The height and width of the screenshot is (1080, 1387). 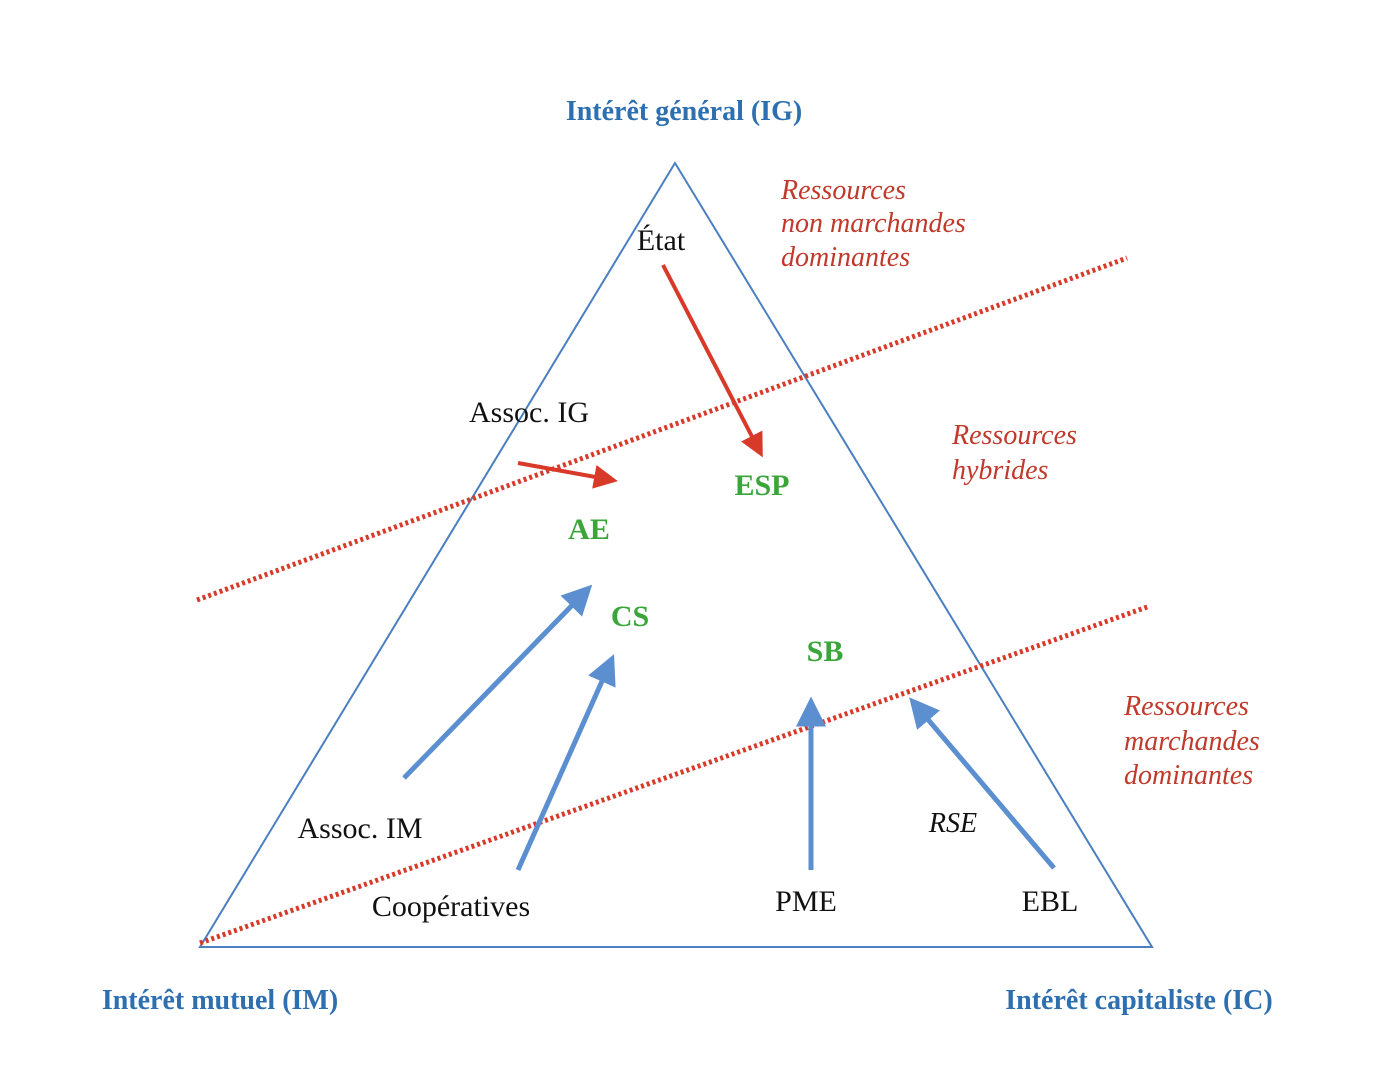 What do you see at coordinates (873, 223) in the screenshot?
I see `zone-non-market-line-2: non marchandes` at bounding box center [873, 223].